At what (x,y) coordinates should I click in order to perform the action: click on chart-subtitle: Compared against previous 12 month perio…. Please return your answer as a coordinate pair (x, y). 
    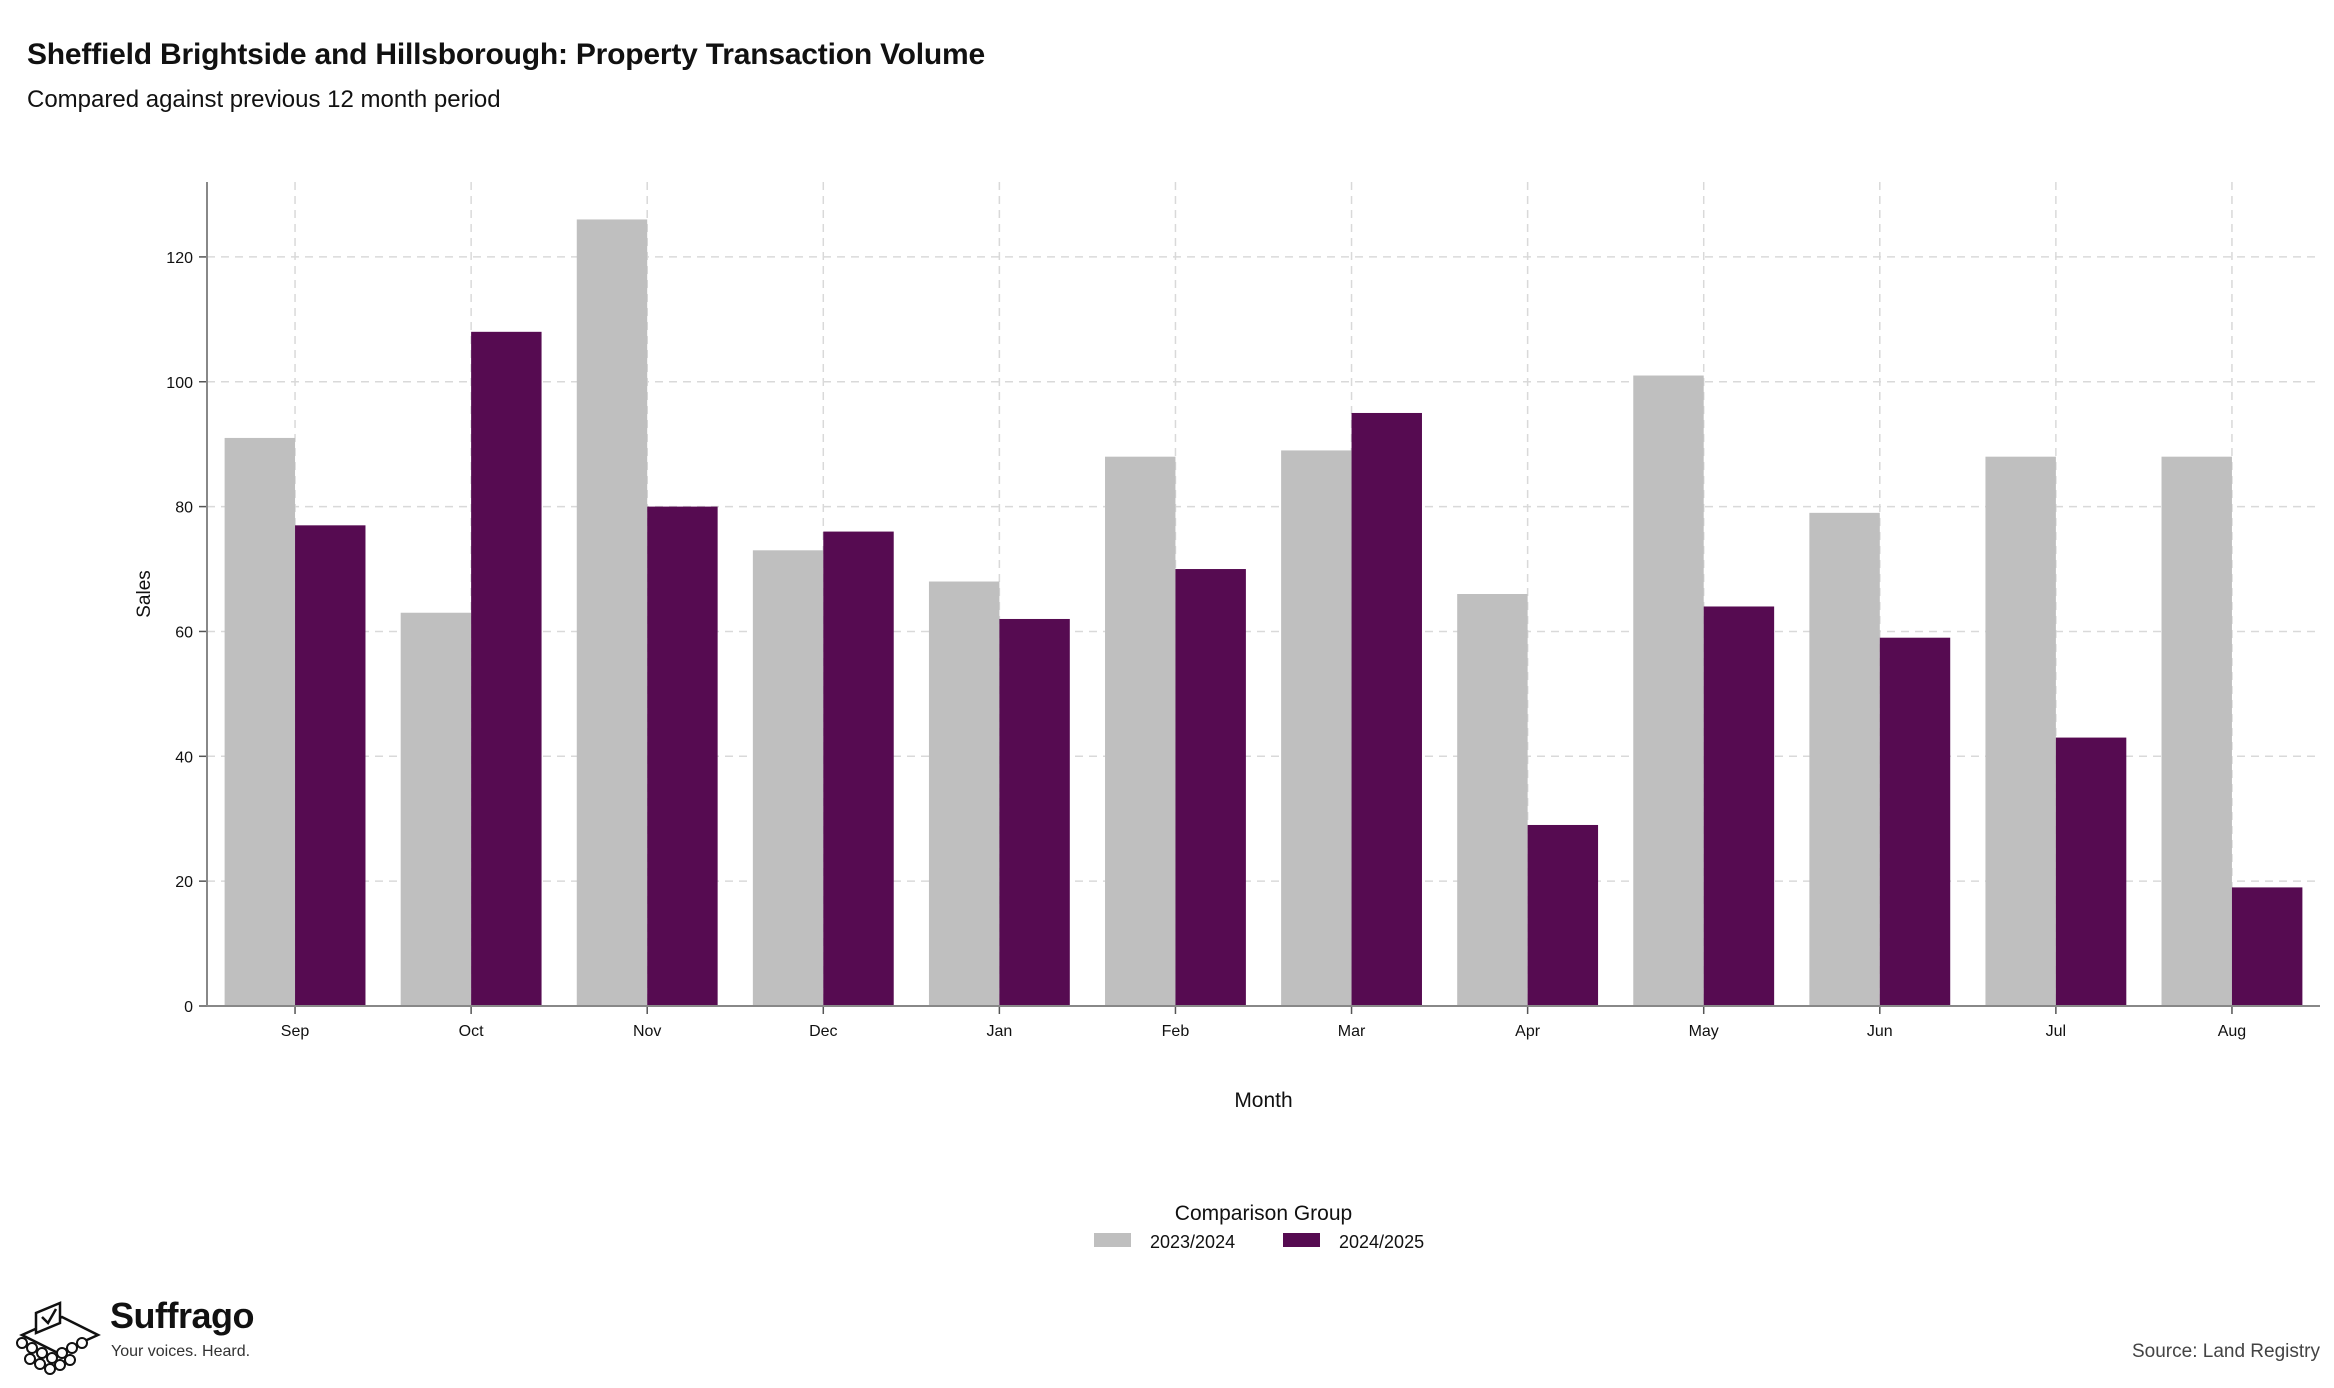
    Looking at the image, I should click on (264, 99).